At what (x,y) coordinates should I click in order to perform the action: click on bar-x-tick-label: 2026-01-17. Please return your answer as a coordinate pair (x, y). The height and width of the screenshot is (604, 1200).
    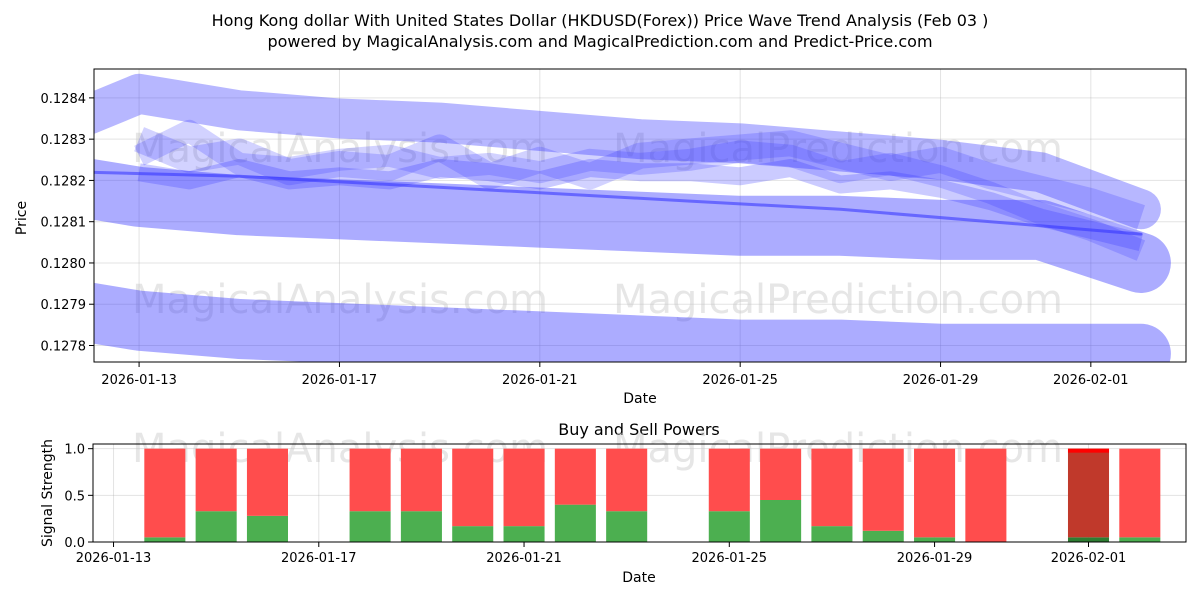
    Looking at the image, I should click on (319, 558).